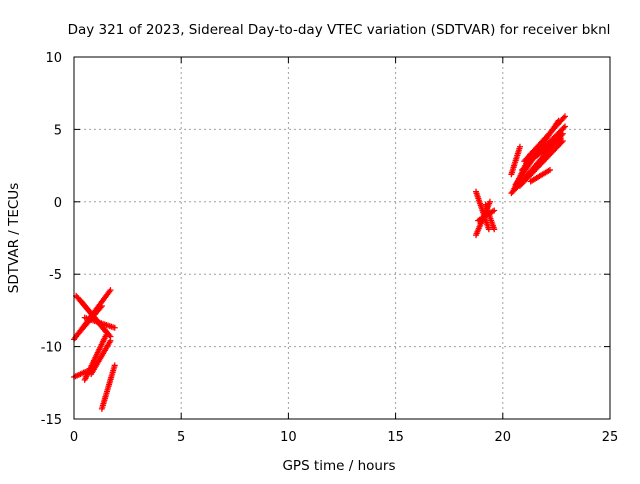 The image size is (640, 484). What do you see at coordinates (51, 348) in the screenshot?
I see `y-tick-label: -10` at bounding box center [51, 348].